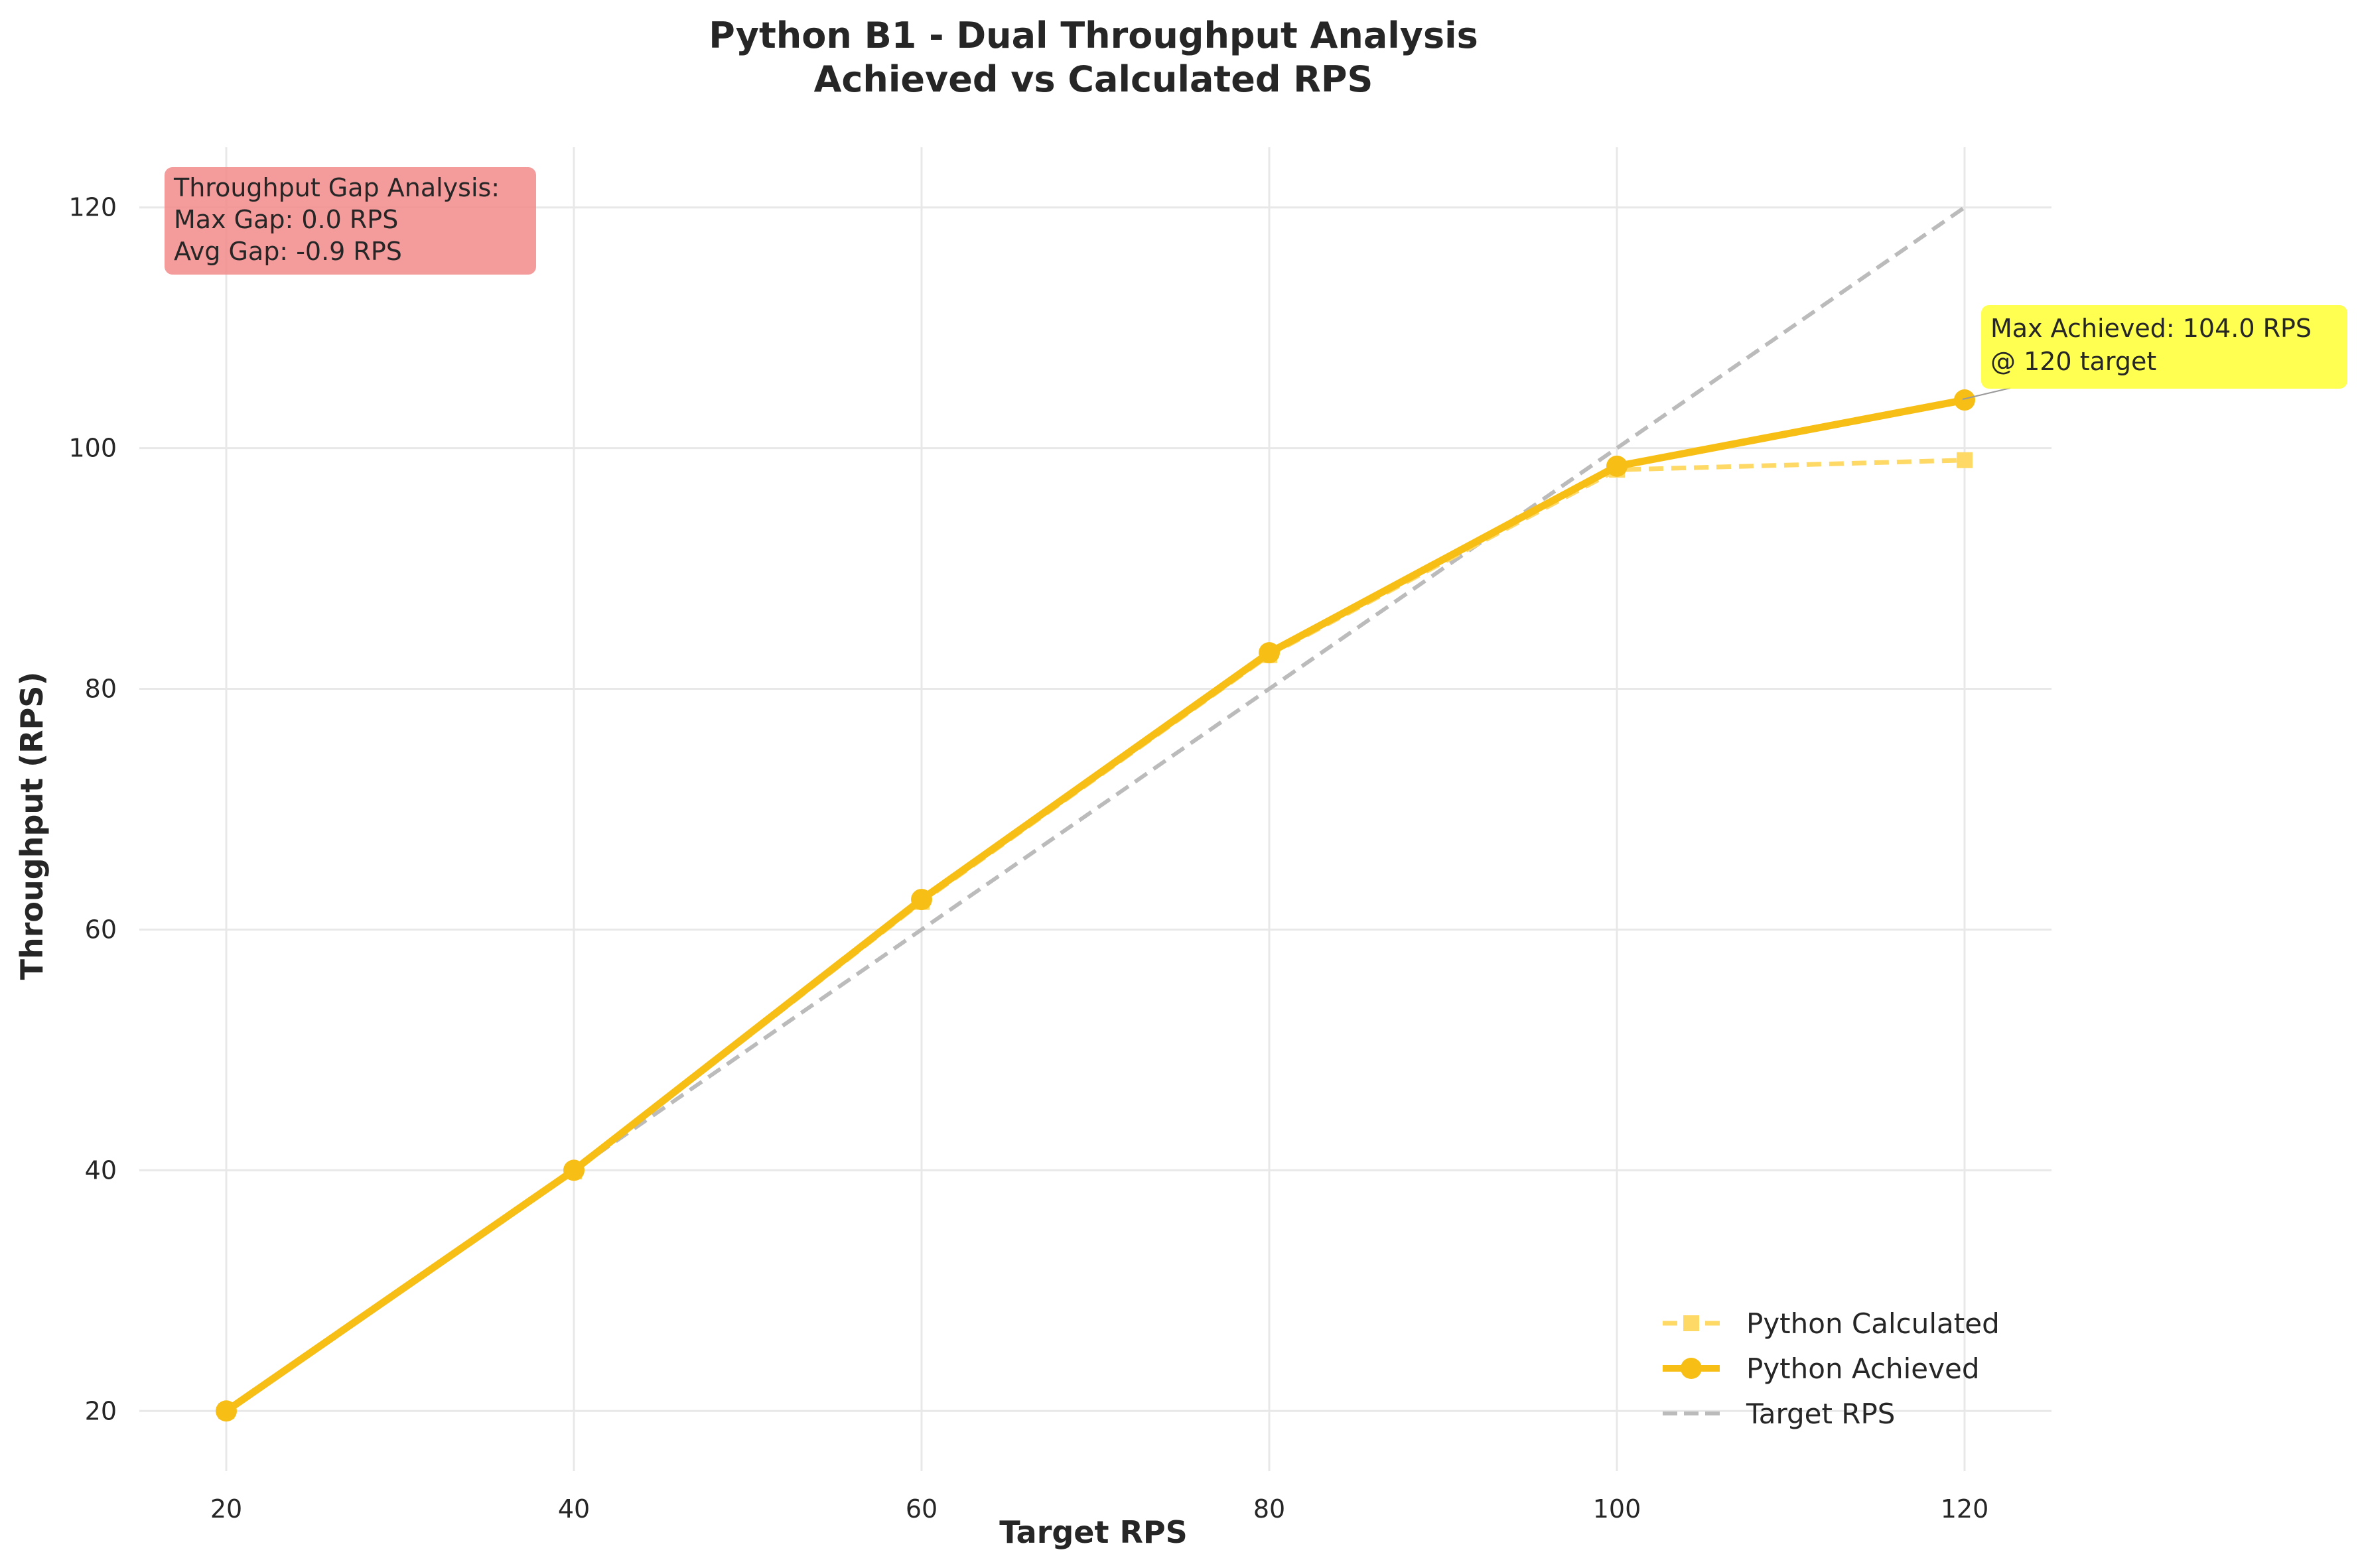  What do you see at coordinates (1820, 1414) in the screenshot?
I see `legend-label-target: Target RPS` at bounding box center [1820, 1414].